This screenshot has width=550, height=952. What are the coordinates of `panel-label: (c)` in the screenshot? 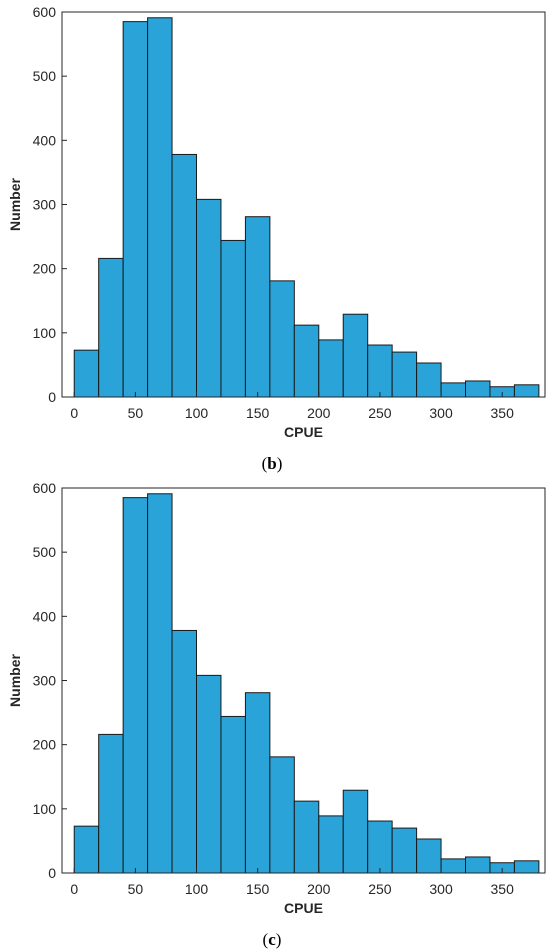 It's located at (272, 939).